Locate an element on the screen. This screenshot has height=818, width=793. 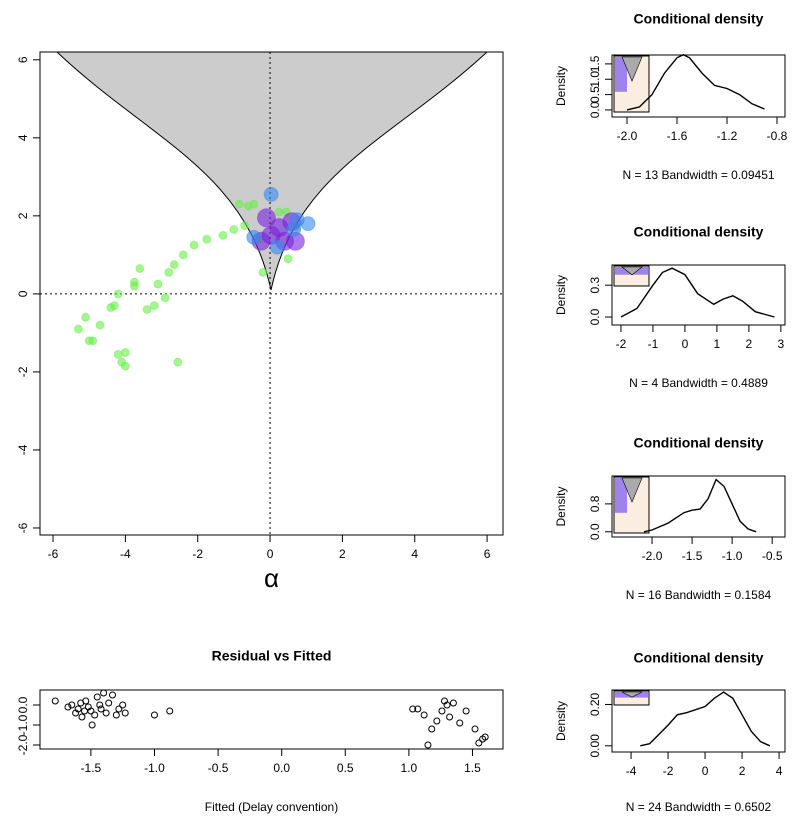
x-tick-label: -1.2 is located at coordinates (727, 136).